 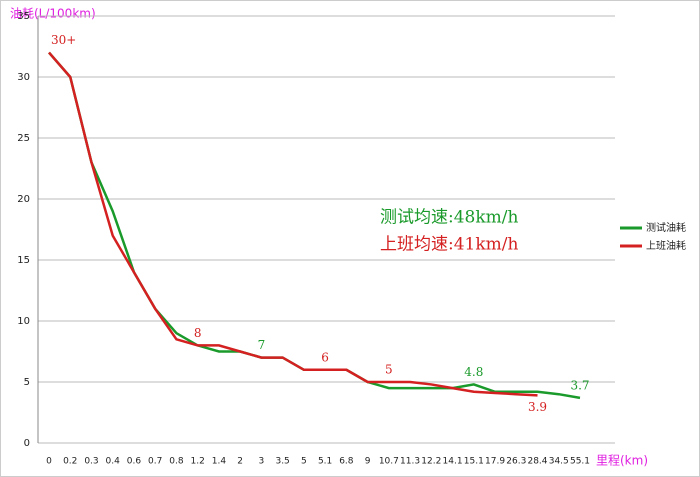 What do you see at coordinates (23, 321) in the screenshot?
I see `y-tick-label: 10` at bounding box center [23, 321].